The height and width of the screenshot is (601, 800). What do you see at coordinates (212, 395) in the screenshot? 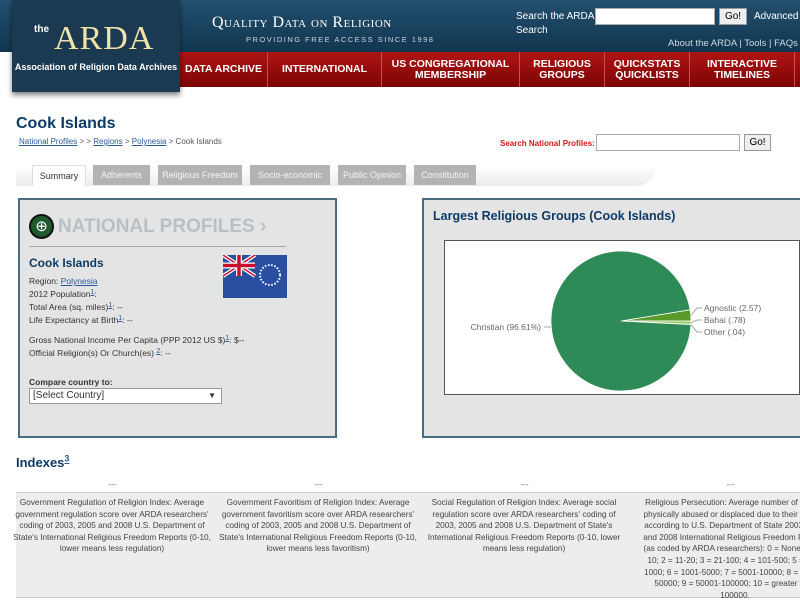
I see `dropdown-arrow-icon: ▼` at bounding box center [212, 395].